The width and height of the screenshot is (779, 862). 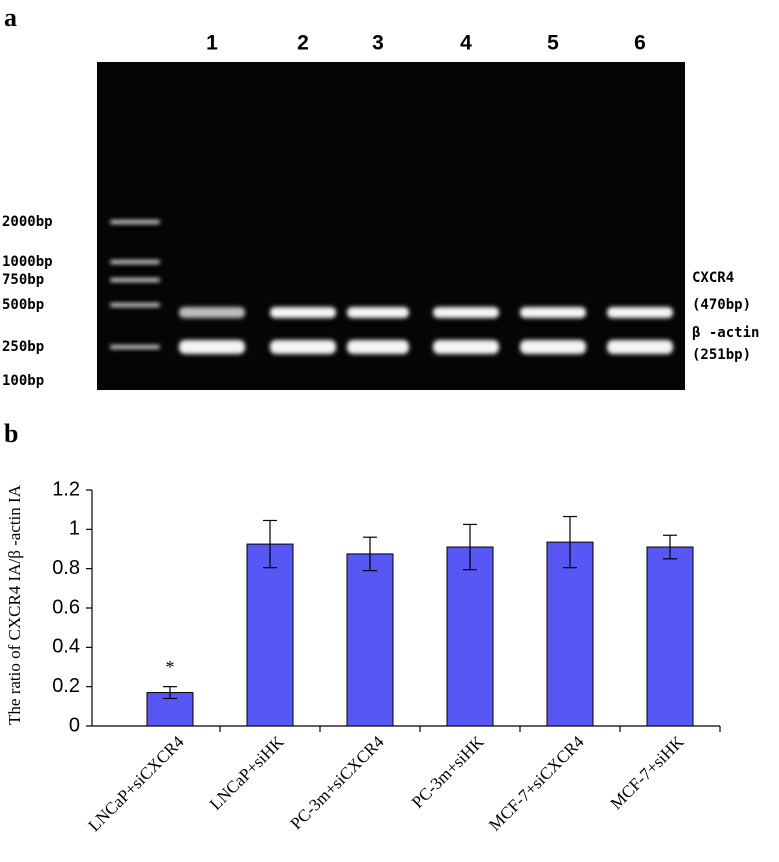 What do you see at coordinates (337, 782) in the screenshot?
I see `x-tick-label: PC-3m+siCXCR4` at bounding box center [337, 782].